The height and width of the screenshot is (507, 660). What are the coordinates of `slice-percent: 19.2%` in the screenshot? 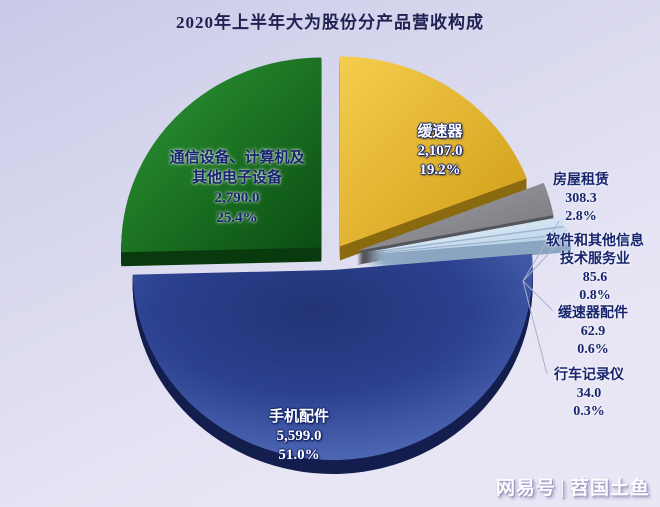 It's located at (440, 170).